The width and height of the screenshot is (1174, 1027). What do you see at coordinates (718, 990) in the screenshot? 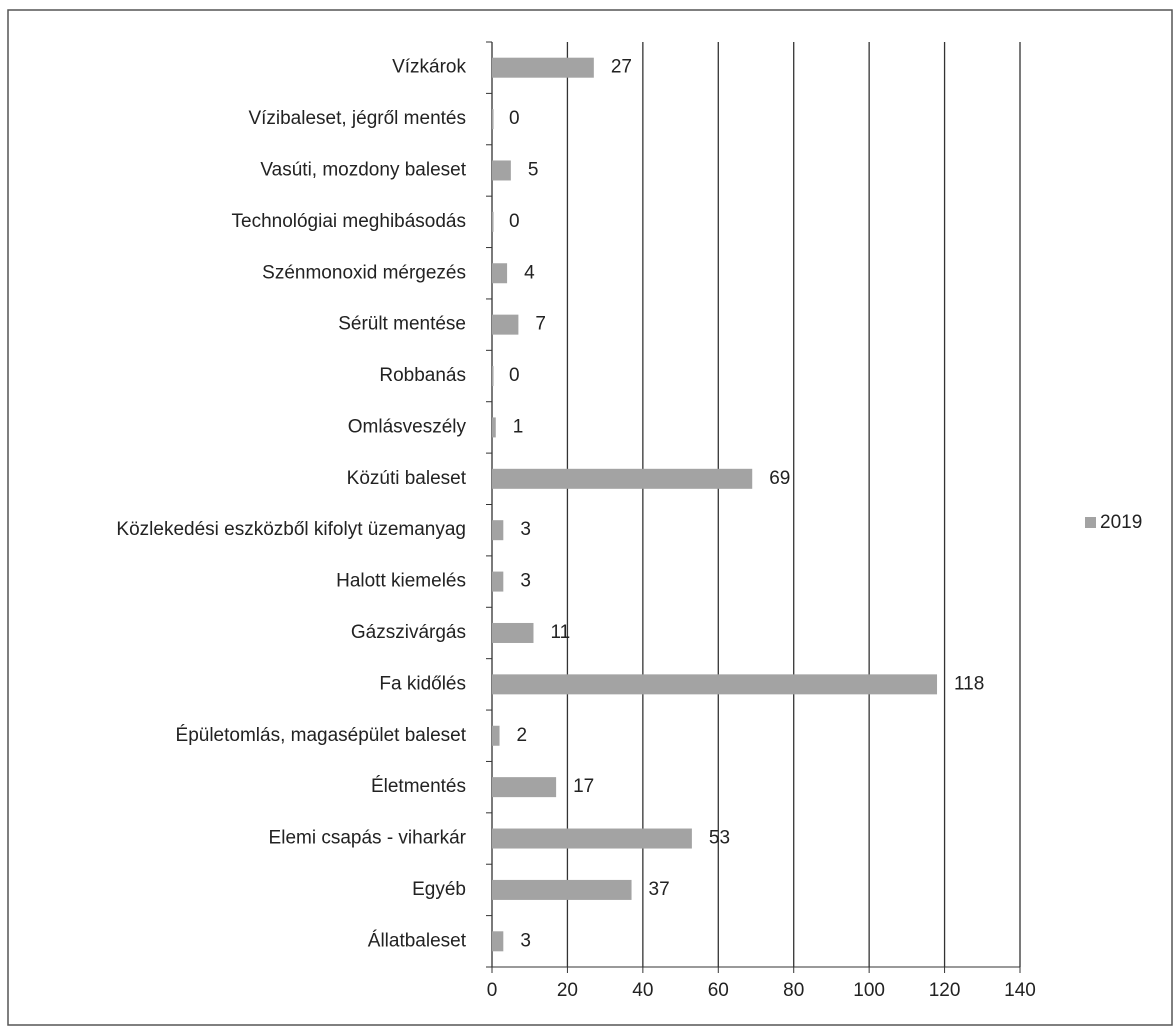
I see `x-tick-label: 60` at bounding box center [718, 990].